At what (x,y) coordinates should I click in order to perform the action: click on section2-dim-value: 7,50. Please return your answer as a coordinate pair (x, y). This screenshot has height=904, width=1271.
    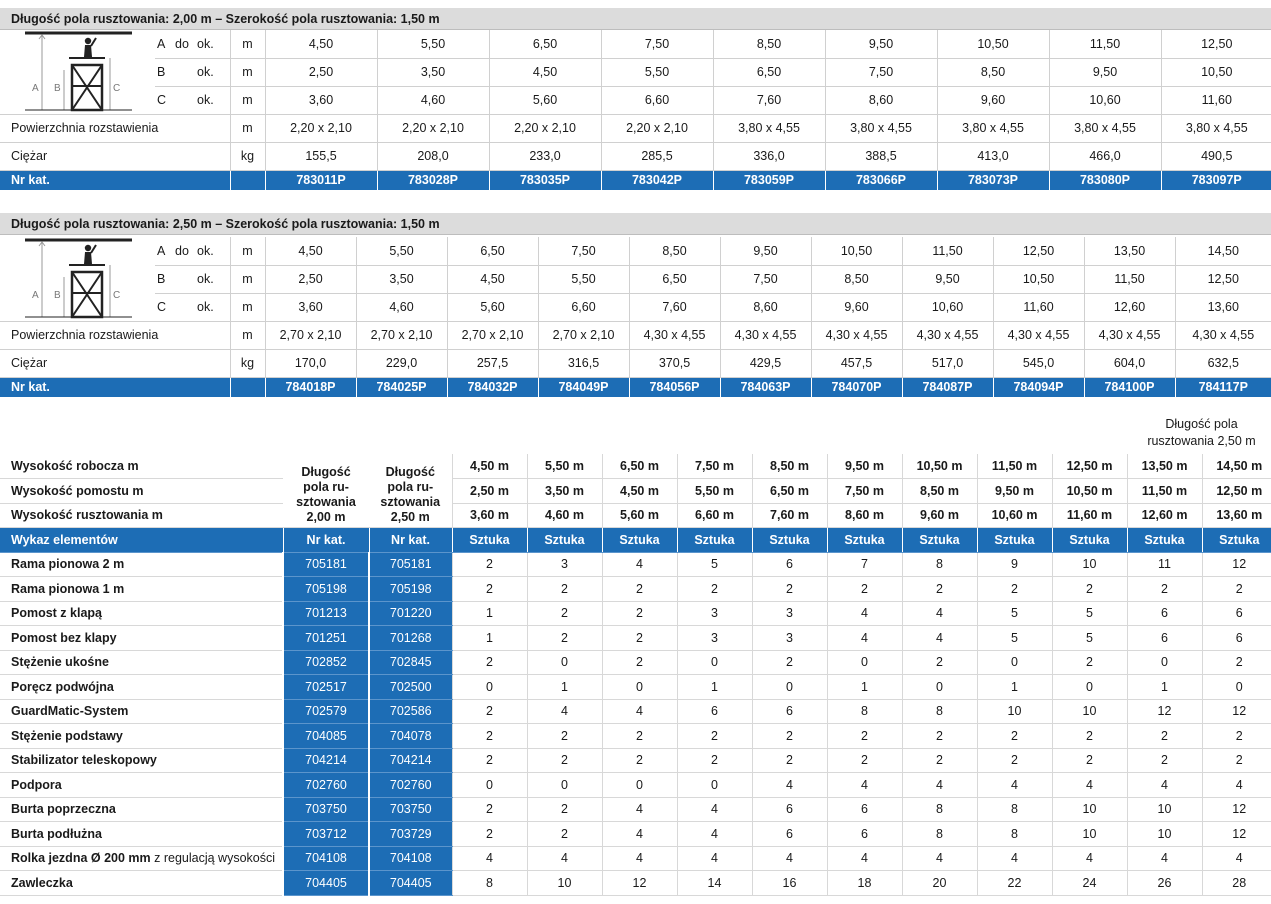
    Looking at the image, I should click on (583, 251).